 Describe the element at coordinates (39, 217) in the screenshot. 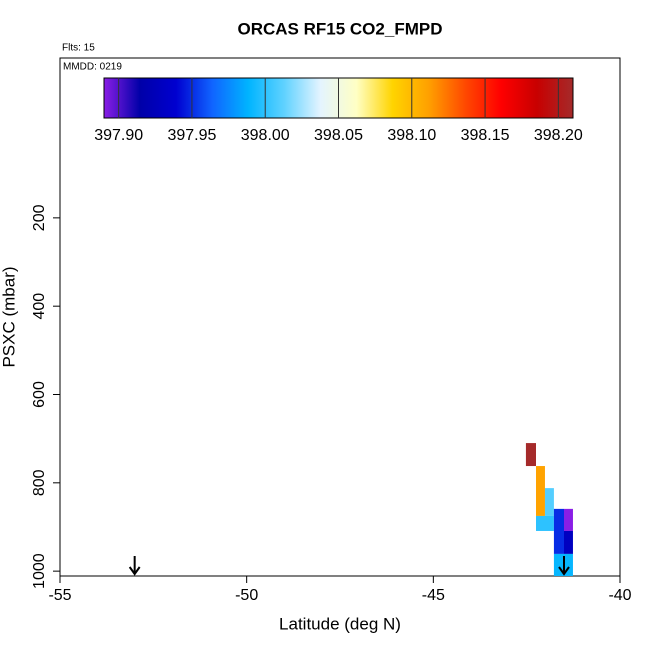

I see `y-tick-label: 200` at that location.